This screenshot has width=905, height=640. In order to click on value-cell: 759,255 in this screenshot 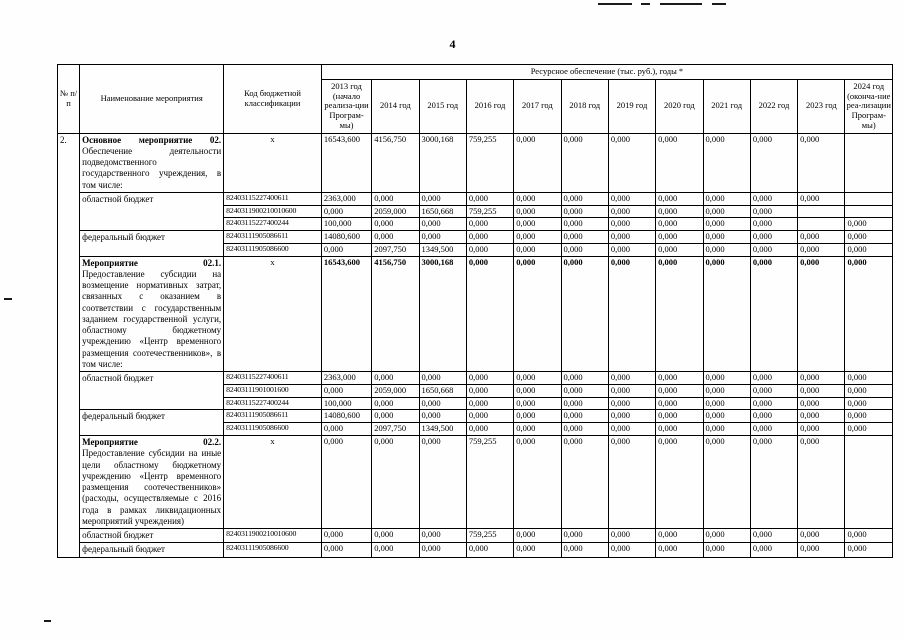, I will do `click(490, 211)`.